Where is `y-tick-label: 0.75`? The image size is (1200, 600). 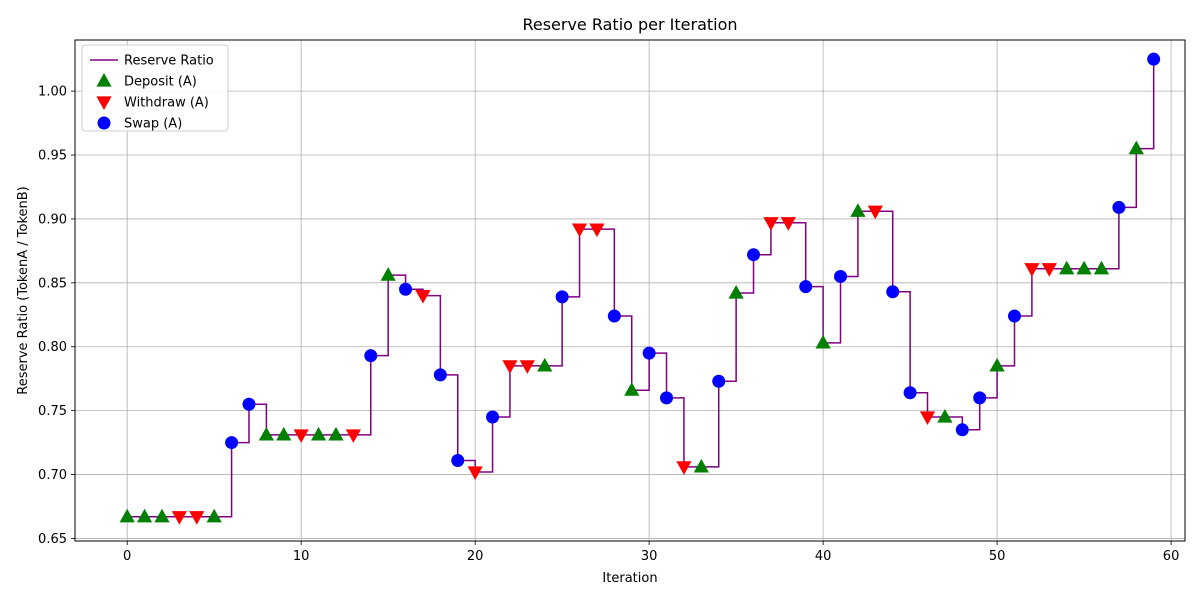
y-tick-label: 0.75 is located at coordinates (52, 411).